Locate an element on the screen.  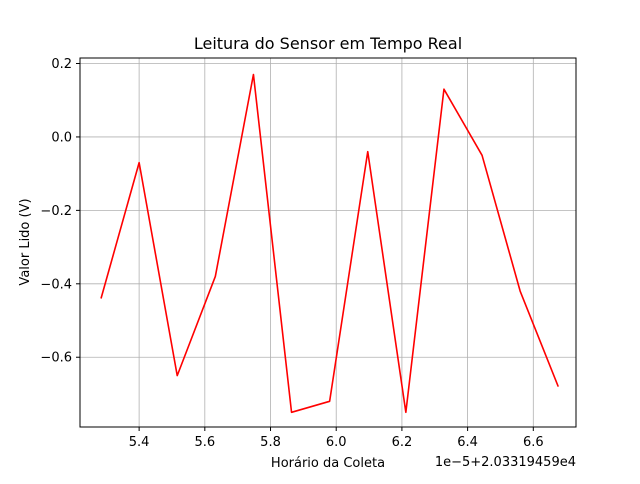
x-axis-ticks: 5.4 5.6 5.8 6.0 6.2 6.4 6.6 is located at coordinates (336, 438).